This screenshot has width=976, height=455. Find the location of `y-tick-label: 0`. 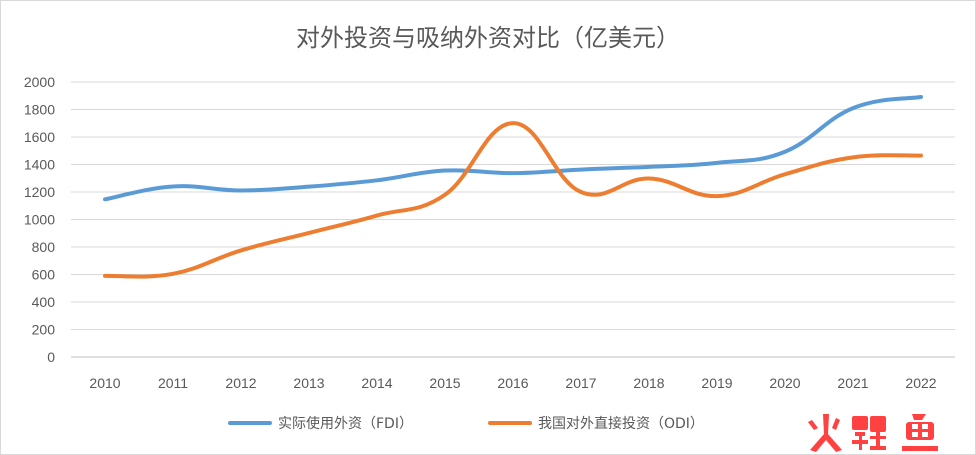

y-tick-label: 0 is located at coordinates (51, 357).